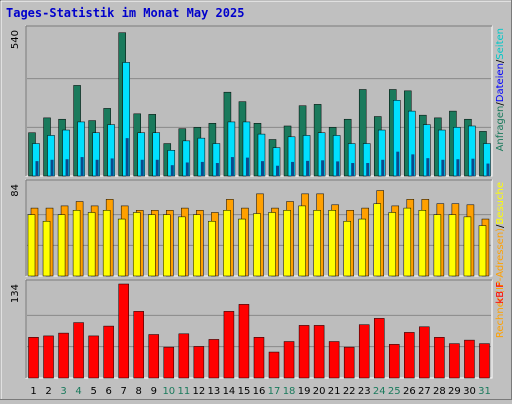  Describe the element at coordinates (244, 391) in the screenshot. I see `day-label: 15` at that location.